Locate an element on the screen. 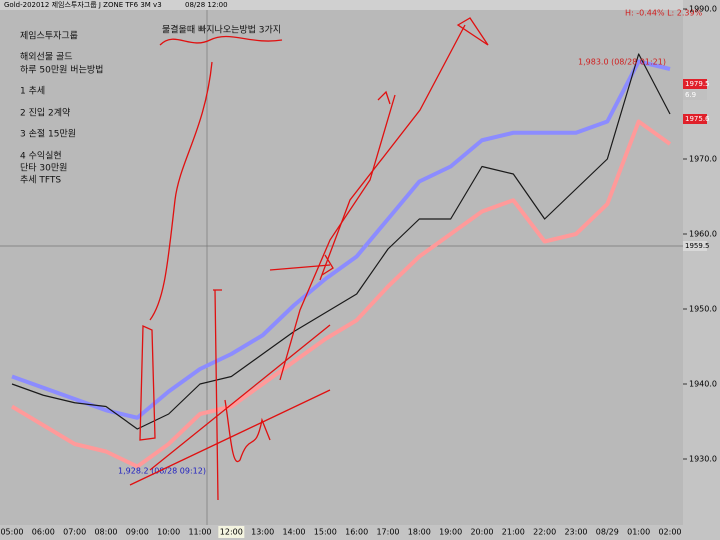 The image size is (720, 540). header-bar is located at coordinates (341, 5).